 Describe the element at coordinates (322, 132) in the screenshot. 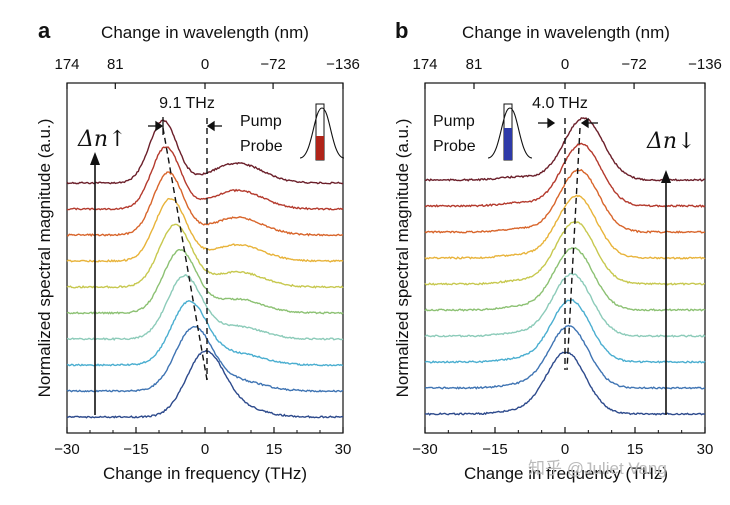

I see `panel-a-pulse-icon` at that location.